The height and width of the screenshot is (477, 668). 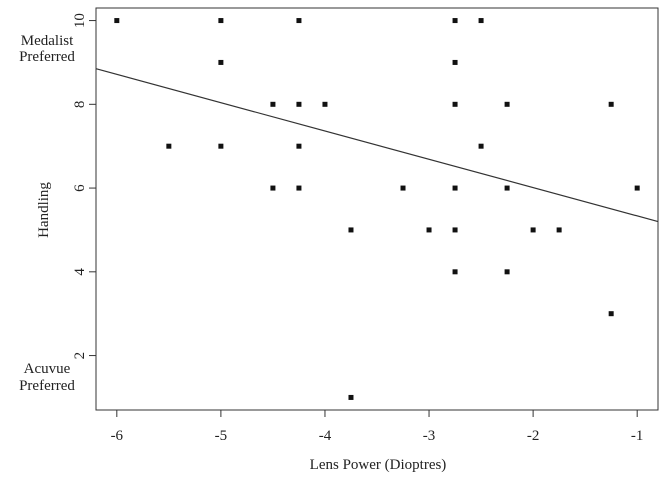 What do you see at coordinates (47, 41) in the screenshot?
I see `annotation-top-line1: Medalist` at bounding box center [47, 41].